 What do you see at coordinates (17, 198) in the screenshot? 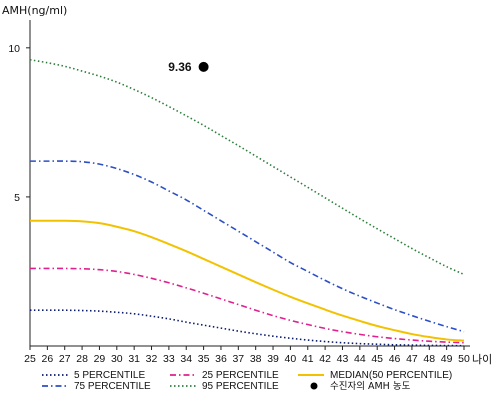
I see `y-tick-label: 5` at bounding box center [17, 198].